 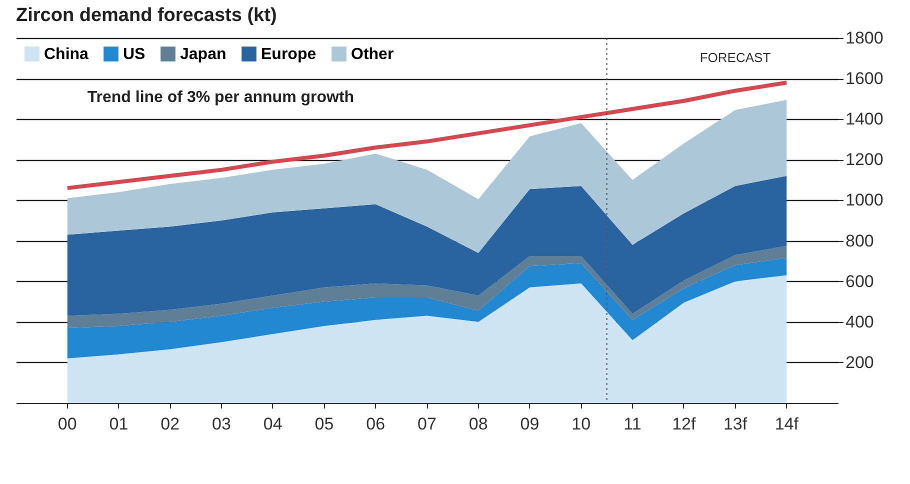 I want to click on chart-title: Zircon demand forecasts (kt), so click(x=146, y=15).